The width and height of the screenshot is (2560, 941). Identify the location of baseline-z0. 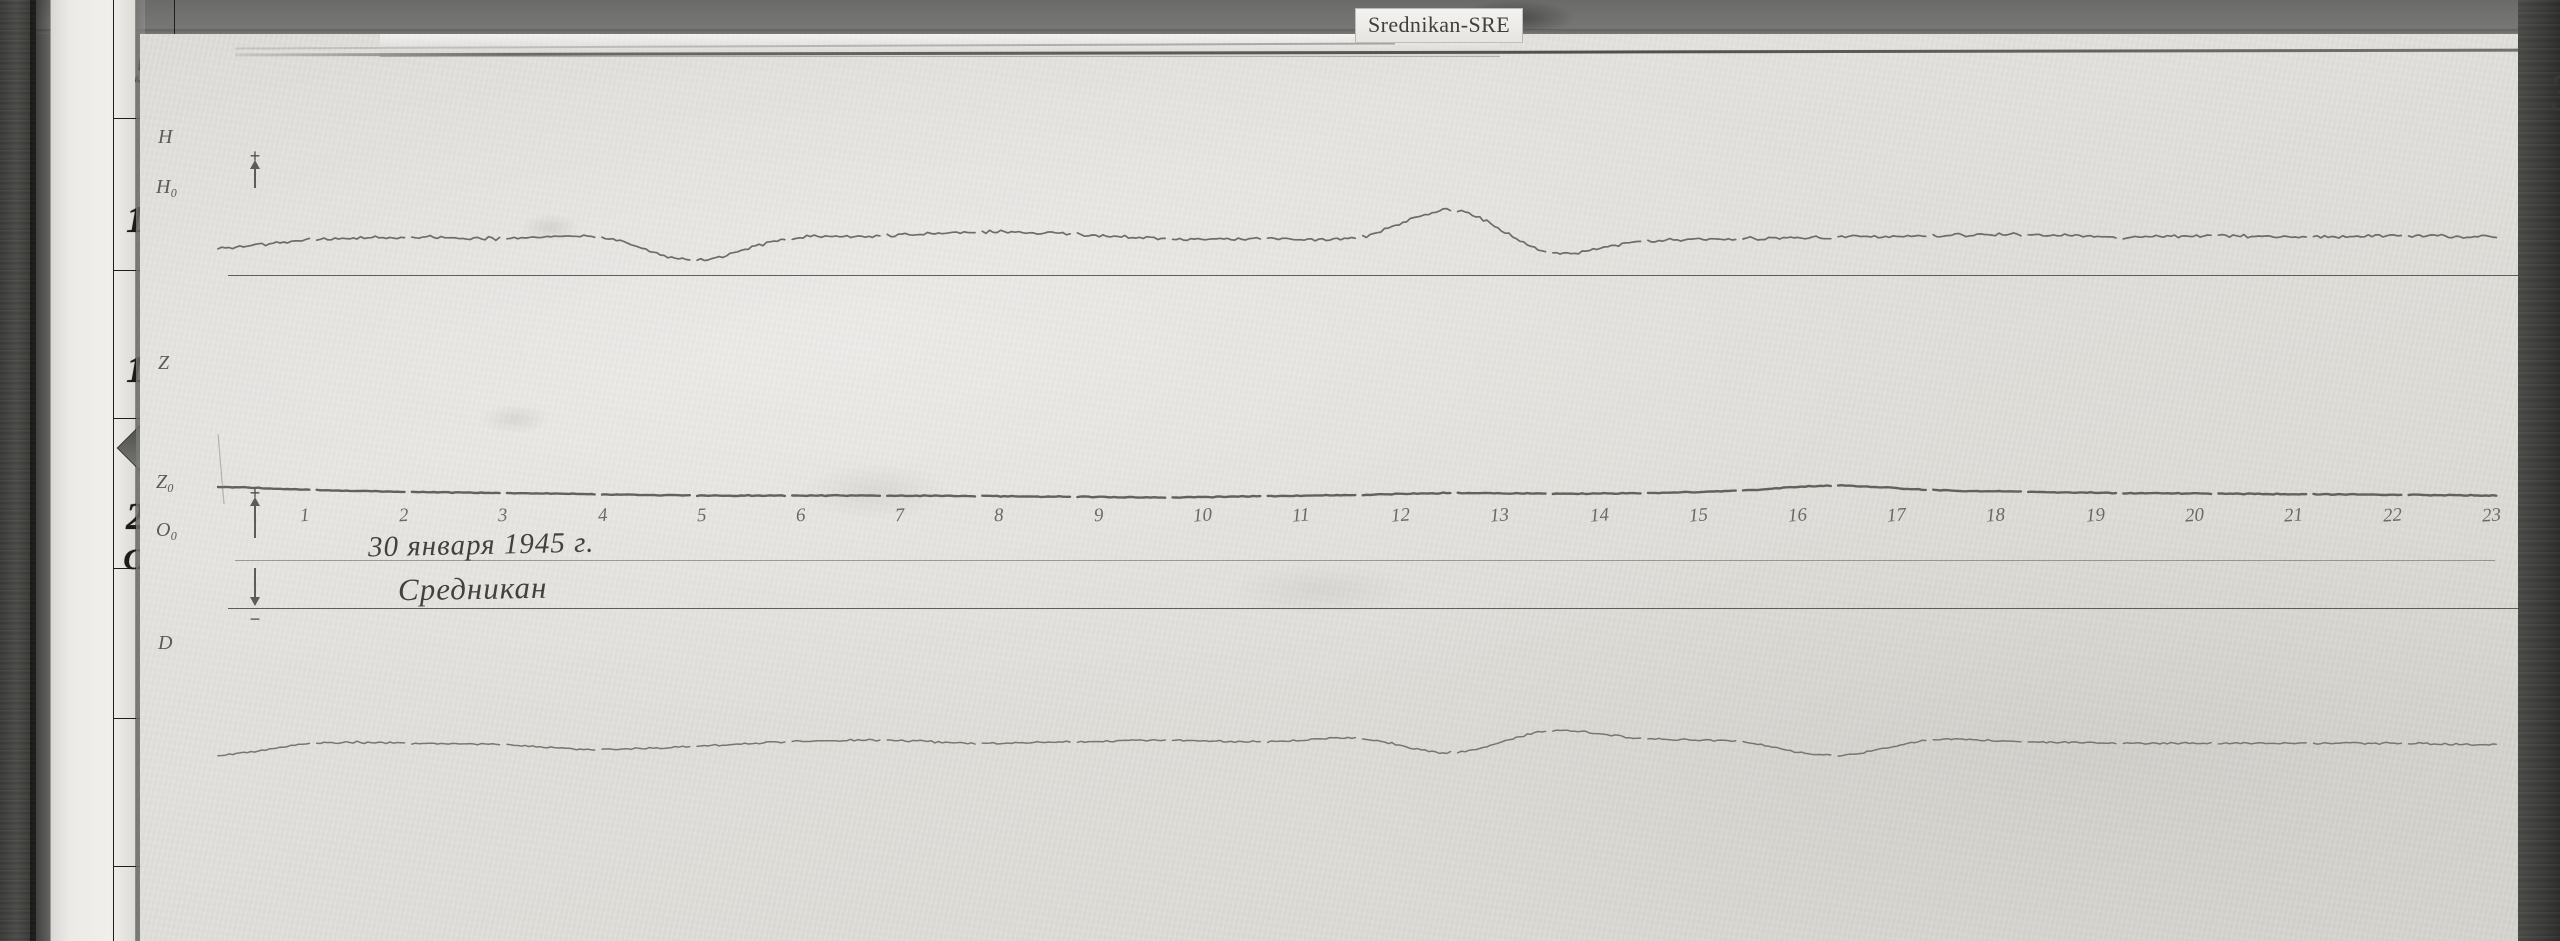
(1365, 560).